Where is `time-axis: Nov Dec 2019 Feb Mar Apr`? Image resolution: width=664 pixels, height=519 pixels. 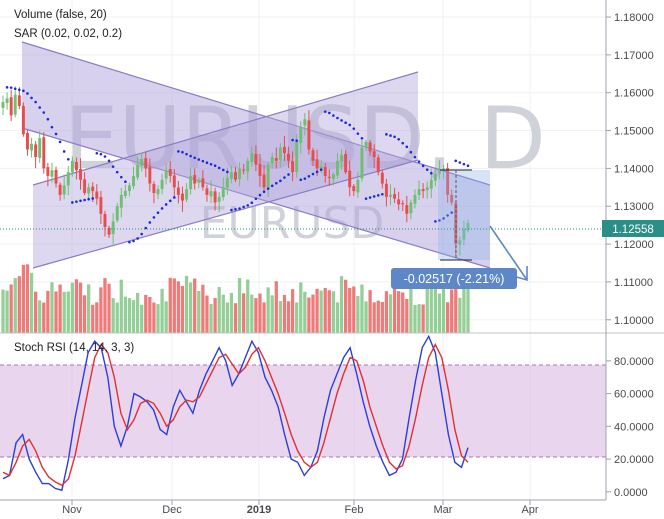
time-axis: Nov Dec 2019 Feb Mar Apr is located at coordinates (300, 508).